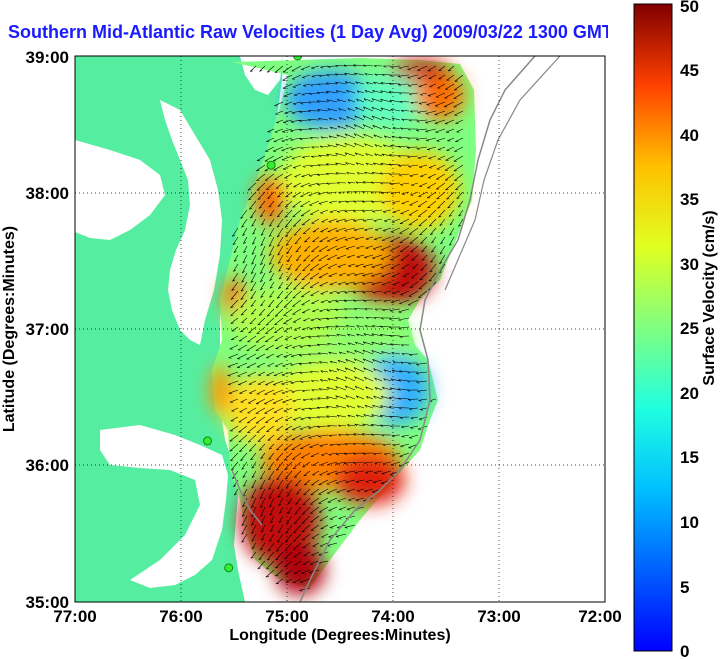 This screenshot has width=724, height=659. Describe the element at coordinates (337, 616) in the screenshot. I see `x-axis-ticks: 77:00 76:00 75:00 74:00 73:00 72:00` at that location.